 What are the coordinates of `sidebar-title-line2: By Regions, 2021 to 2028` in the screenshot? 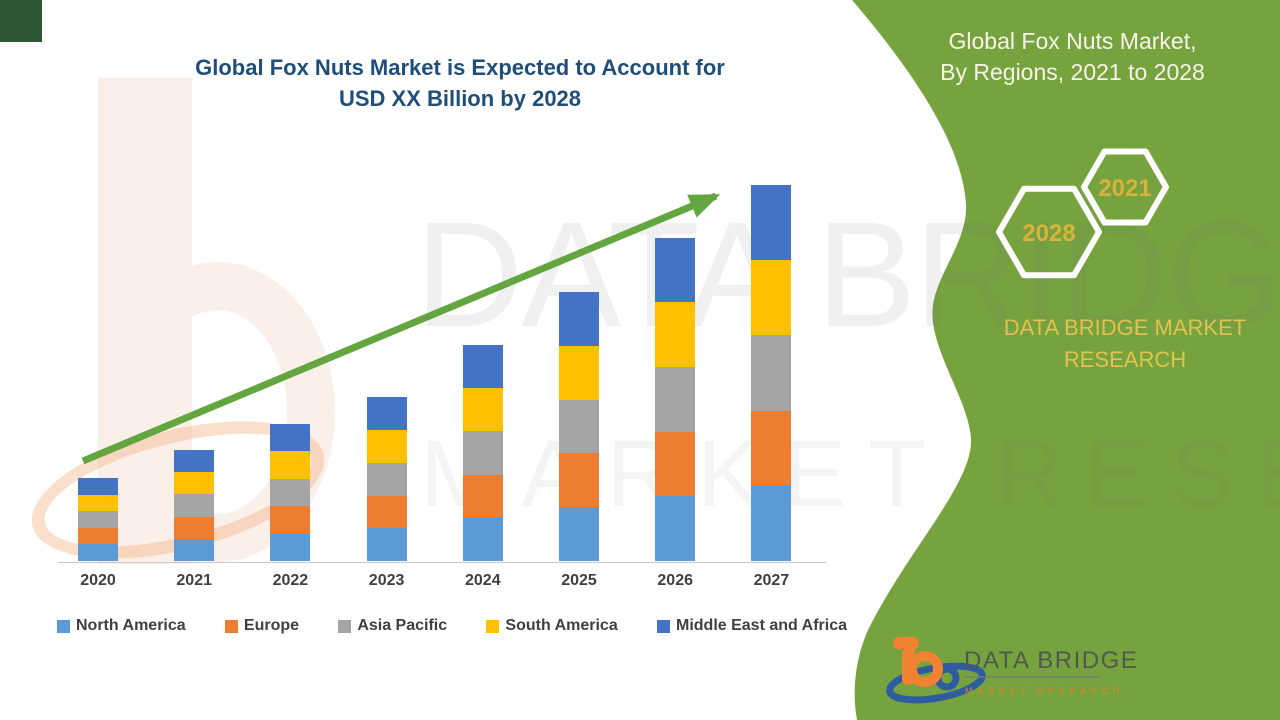 It's located at (1072, 72).